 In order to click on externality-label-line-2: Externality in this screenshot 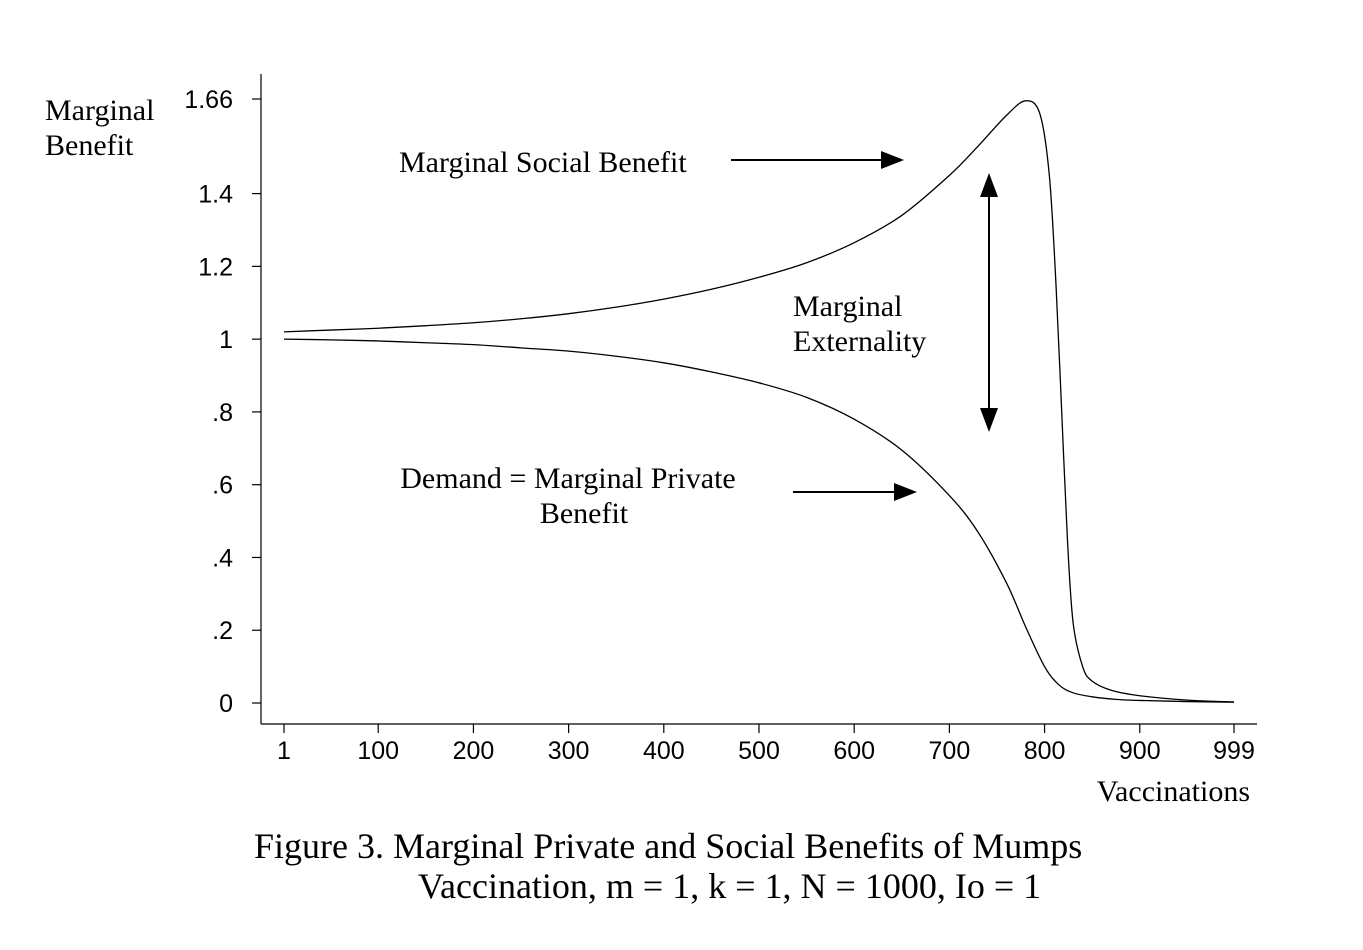, I will do `click(859, 341)`.